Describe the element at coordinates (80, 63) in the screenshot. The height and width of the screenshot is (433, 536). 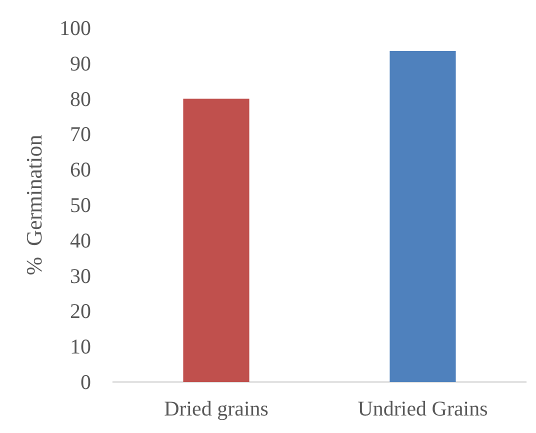
I see `y-tick-label: 90` at that location.